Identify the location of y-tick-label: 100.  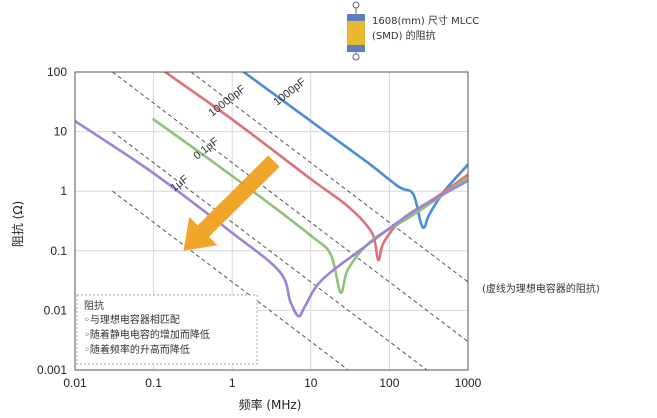
(57, 72).